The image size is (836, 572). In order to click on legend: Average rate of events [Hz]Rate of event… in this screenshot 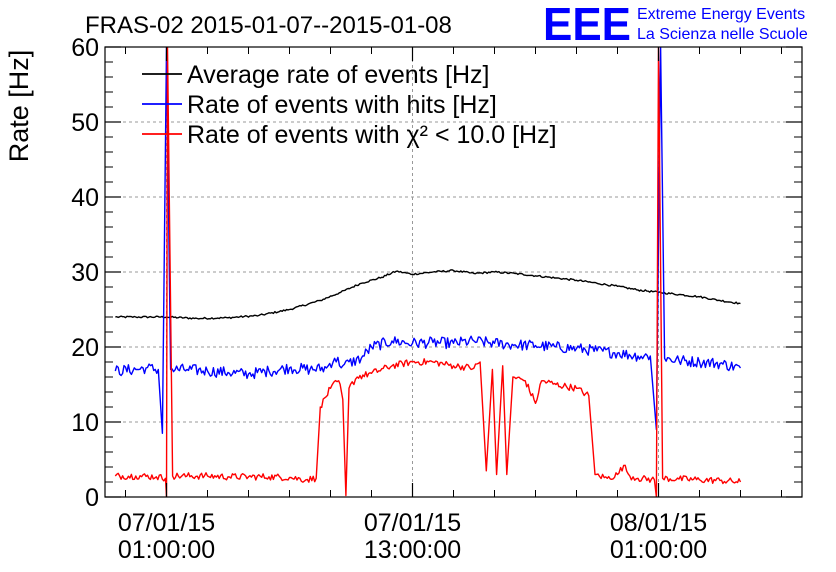, I will do `click(349, 105)`.